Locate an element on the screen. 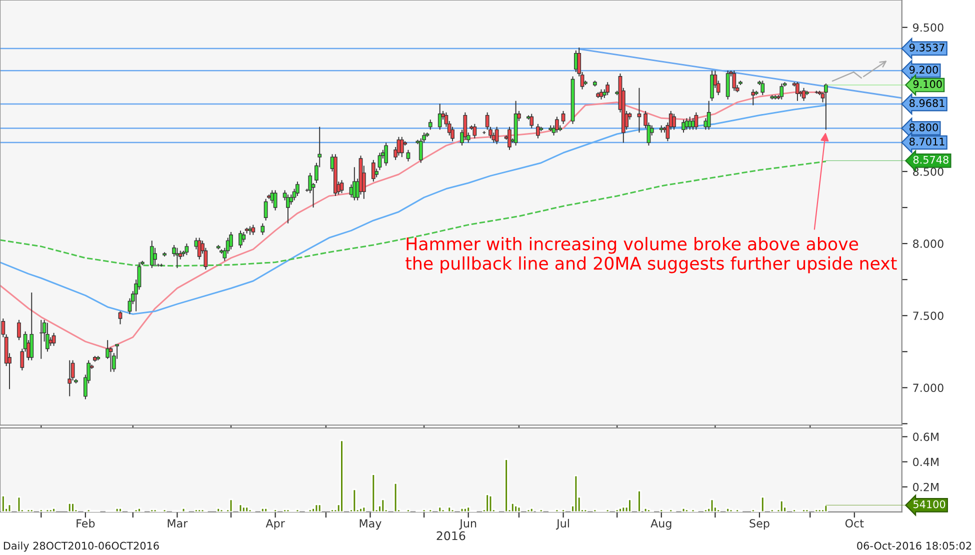 Image resolution: width=975 pixels, height=555 pixels. x-tick-label: Apr is located at coordinates (275, 524).